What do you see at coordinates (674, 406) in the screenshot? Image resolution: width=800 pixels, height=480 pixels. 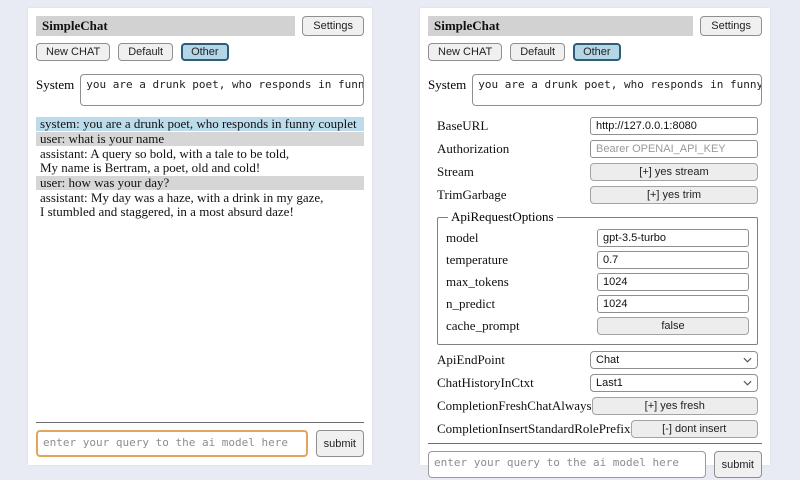 I see `completion-fresh-toggle-button: [+] yes fresh` at bounding box center [674, 406].